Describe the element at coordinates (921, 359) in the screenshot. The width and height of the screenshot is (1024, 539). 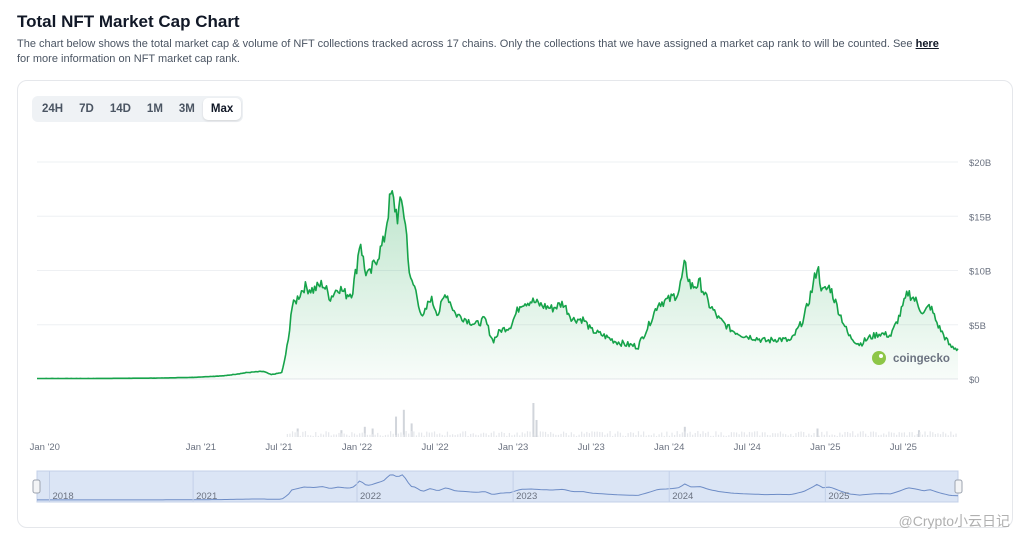
I see `coingecko-logo-text: coingecko` at that location.